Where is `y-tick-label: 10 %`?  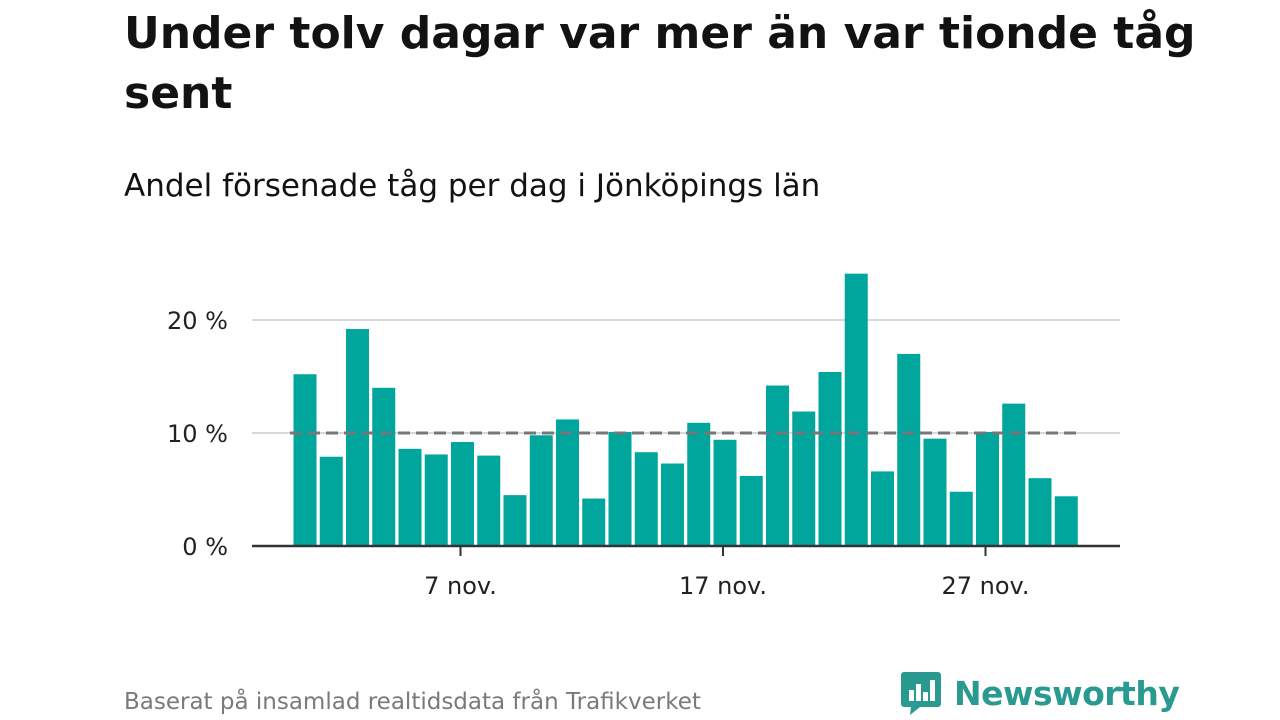
y-tick-label: 10 % is located at coordinates (197, 434).